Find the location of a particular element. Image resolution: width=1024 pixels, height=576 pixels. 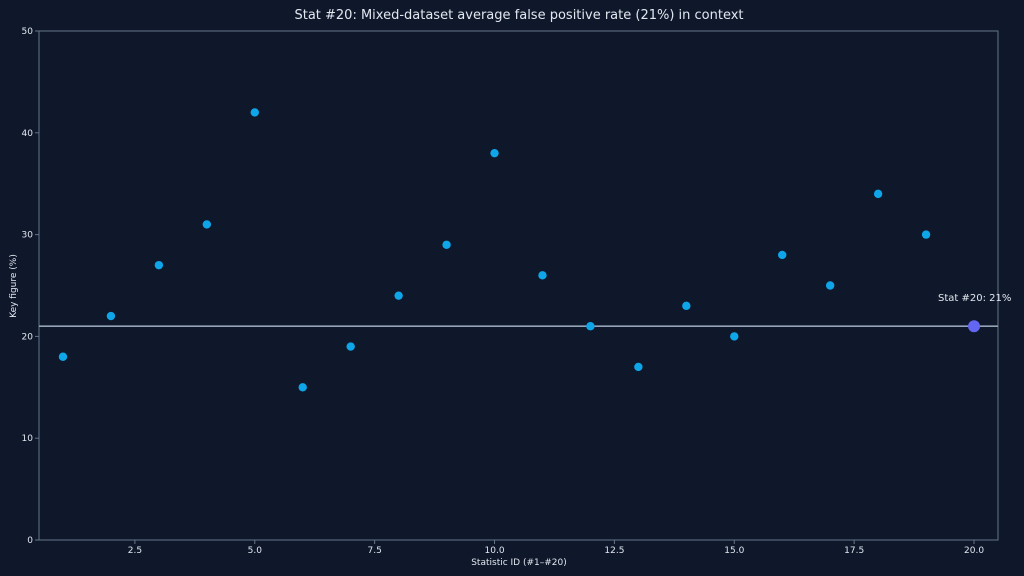

x-tick-label: 17.5 is located at coordinates (854, 551).